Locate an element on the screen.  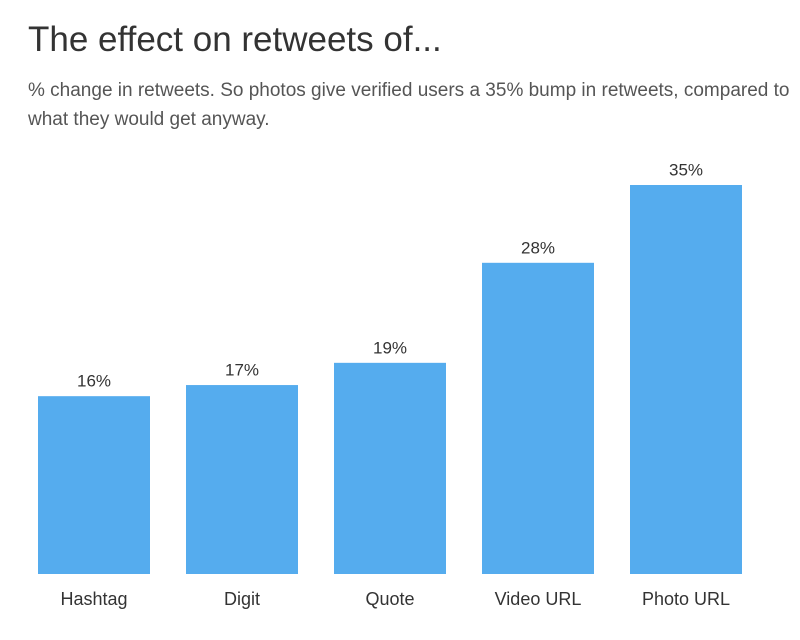
x-tick-label: Hashtag is located at coordinates (93, 599).